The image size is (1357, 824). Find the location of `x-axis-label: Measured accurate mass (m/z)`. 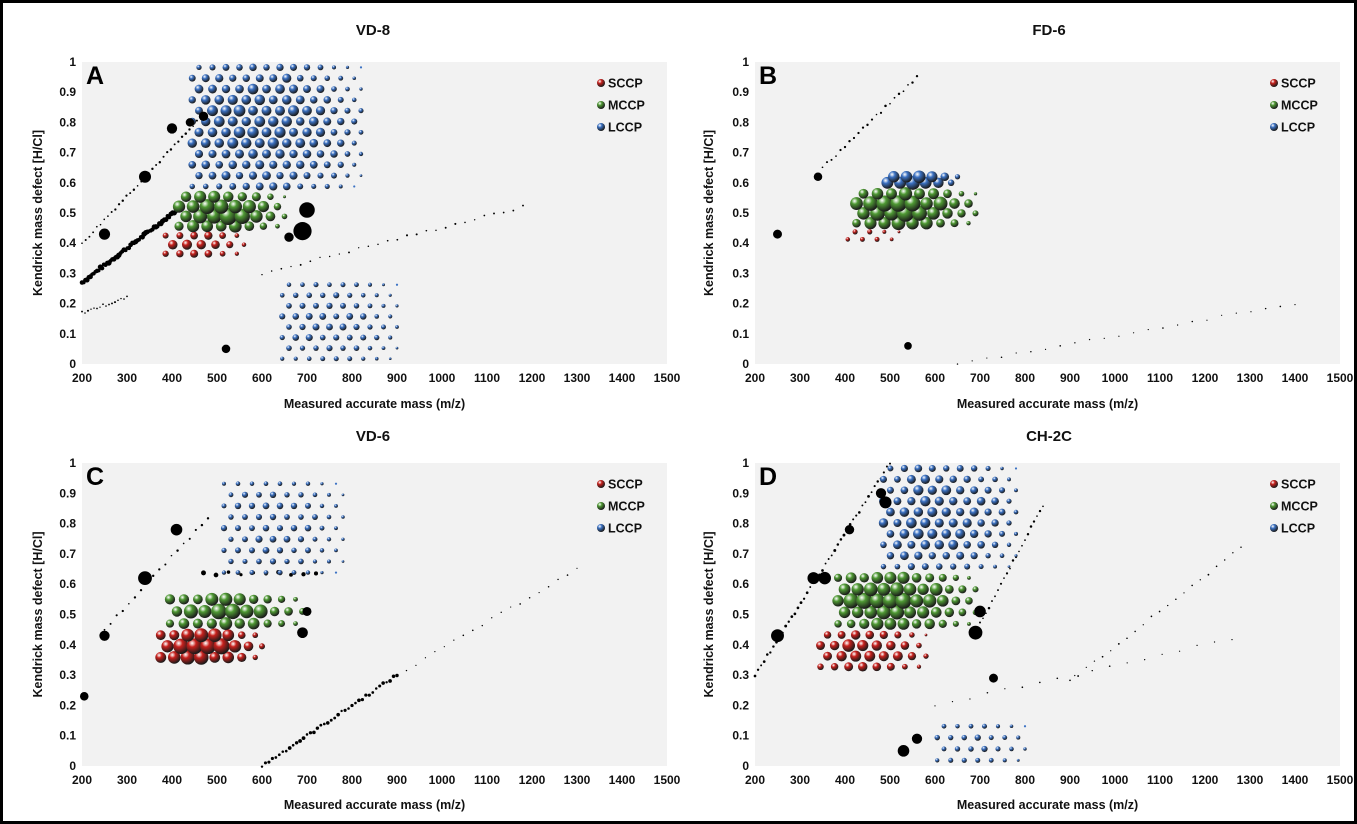

x-axis-label: Measured accurate mass (m/z) is located at coordinates (1047, 404).